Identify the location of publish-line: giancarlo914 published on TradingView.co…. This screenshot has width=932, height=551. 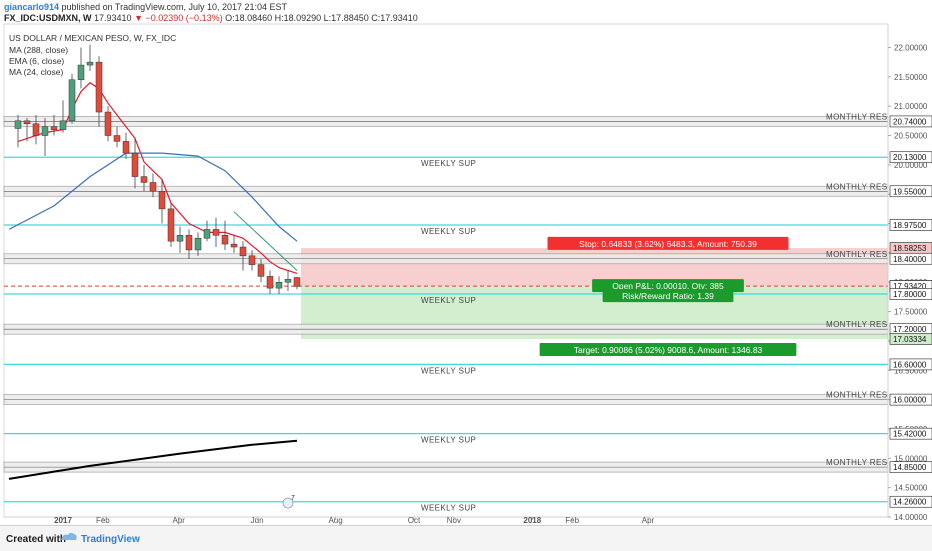
(211, 7).